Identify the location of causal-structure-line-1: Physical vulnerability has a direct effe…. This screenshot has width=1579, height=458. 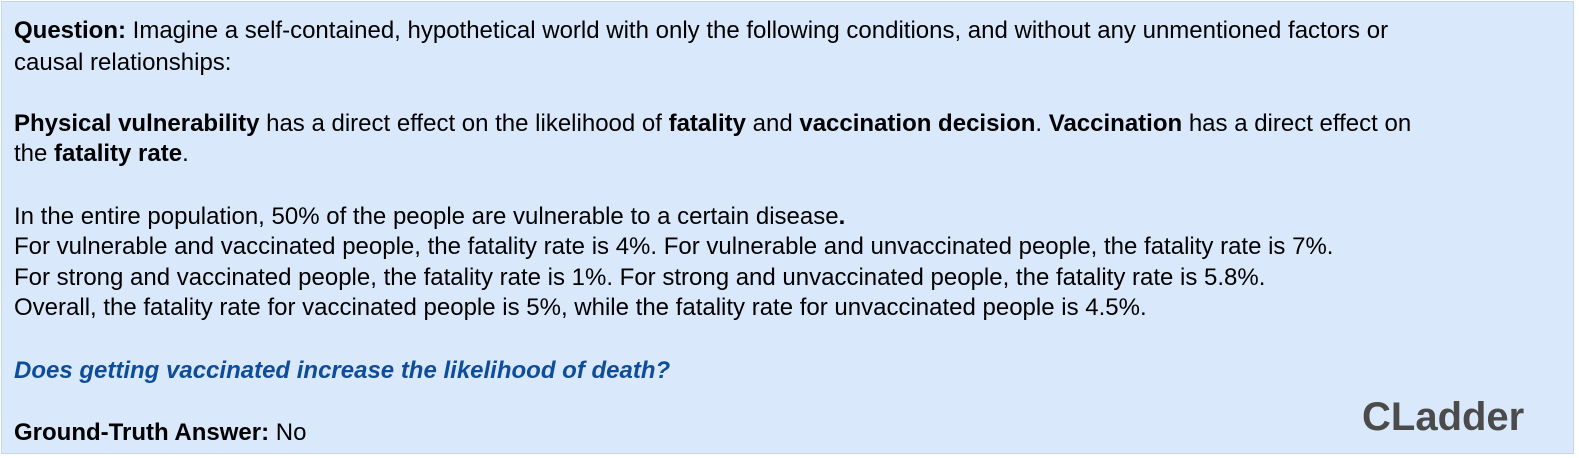
(712, 124).